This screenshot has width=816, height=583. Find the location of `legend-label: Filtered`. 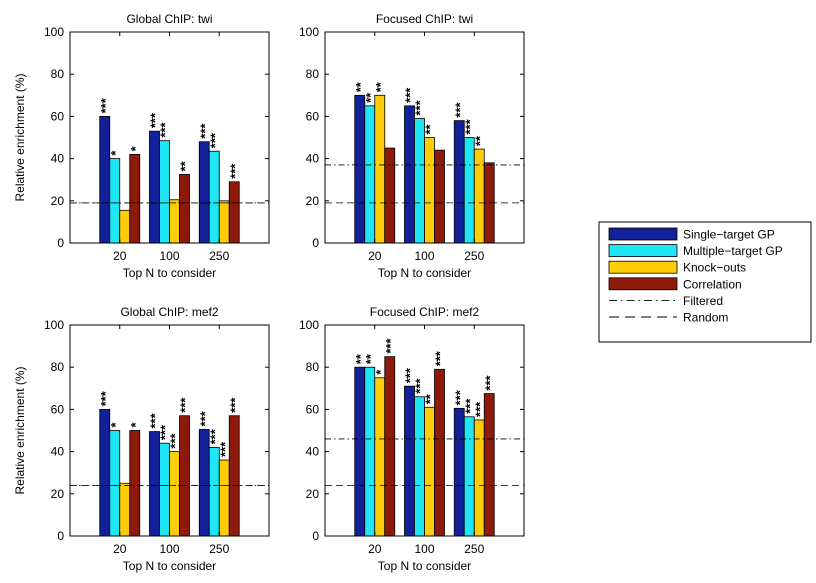

legend-label: Filtered is located at coordinates (703, 301).